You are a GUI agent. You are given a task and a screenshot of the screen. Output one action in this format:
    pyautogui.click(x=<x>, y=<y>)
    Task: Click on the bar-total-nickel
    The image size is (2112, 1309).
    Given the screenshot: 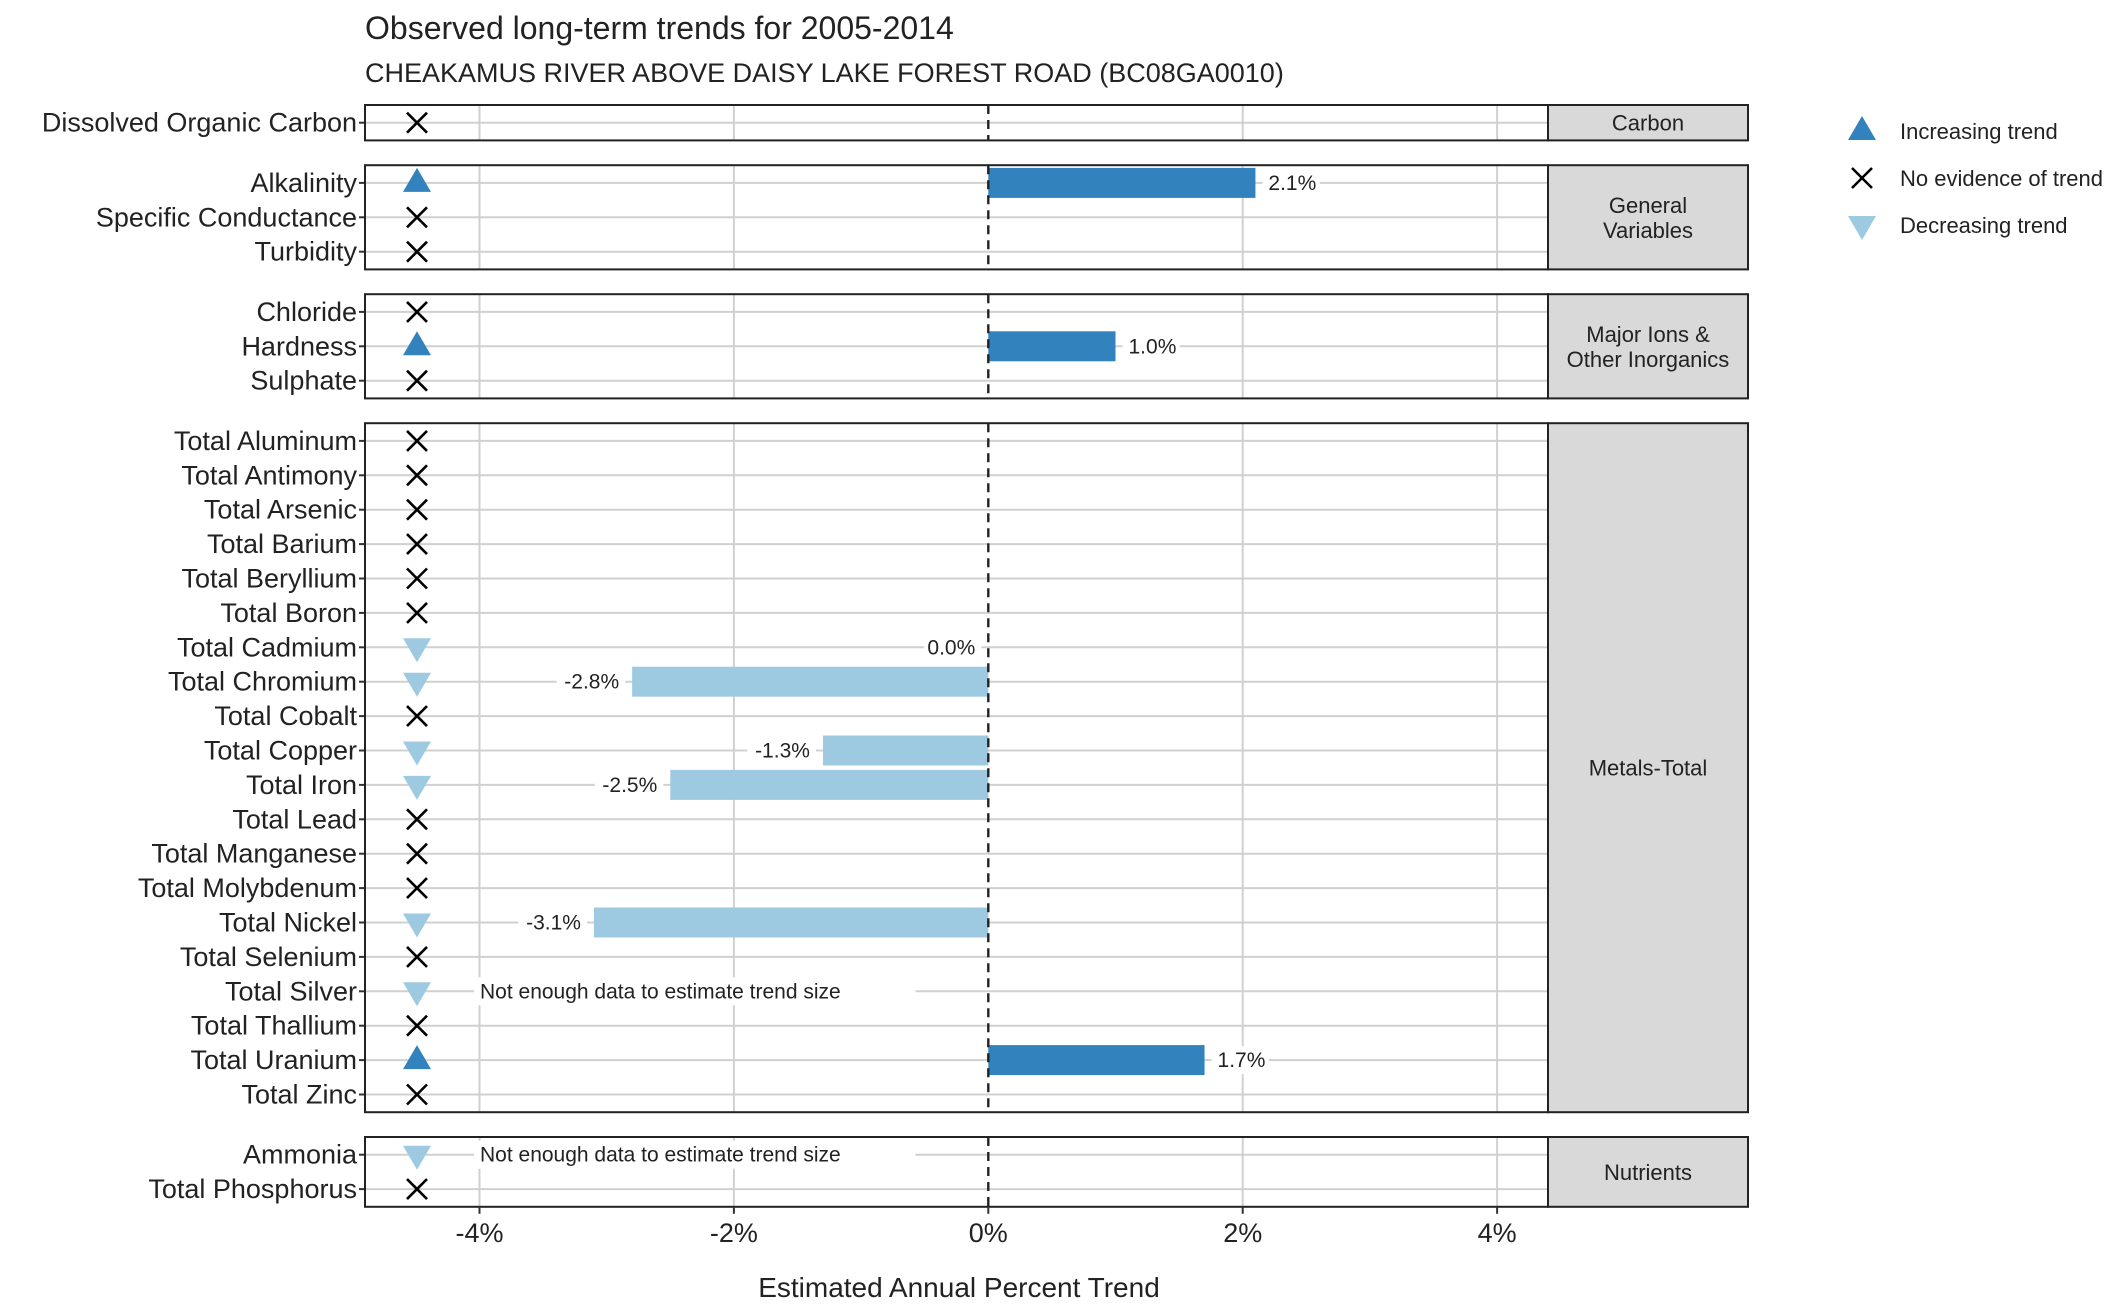 What is the action you would take?
    pyautogui.click(x=791, y=922)
    